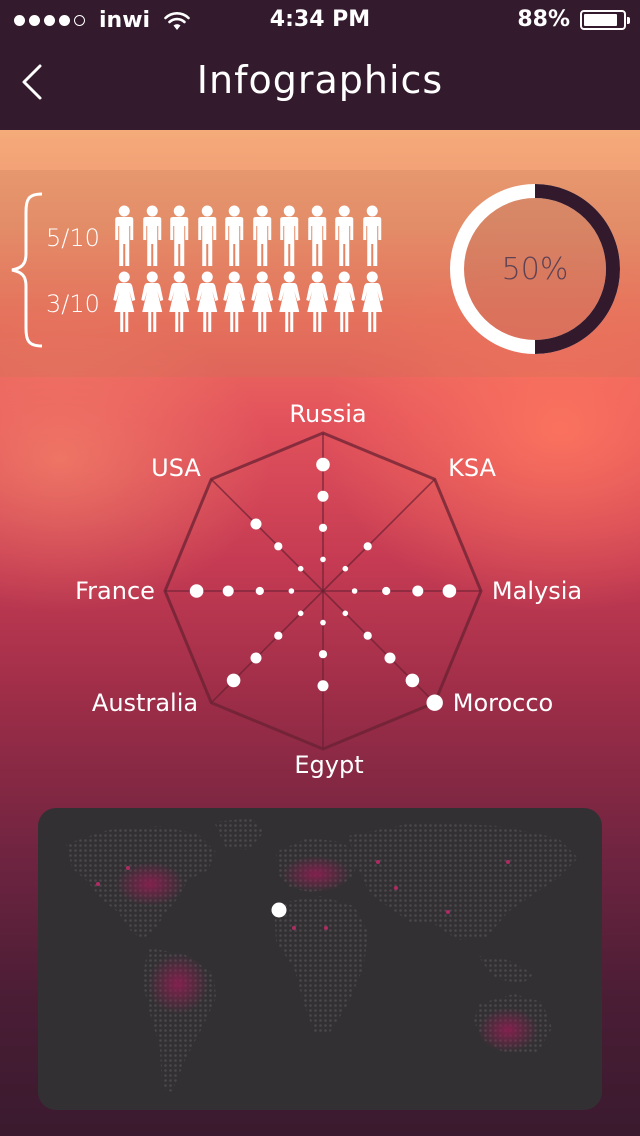 This screenshot has height=1136, width=640. Describe the element at coordinates (577, 269) in the screenshot. I see `donut-value-arc` at that location.